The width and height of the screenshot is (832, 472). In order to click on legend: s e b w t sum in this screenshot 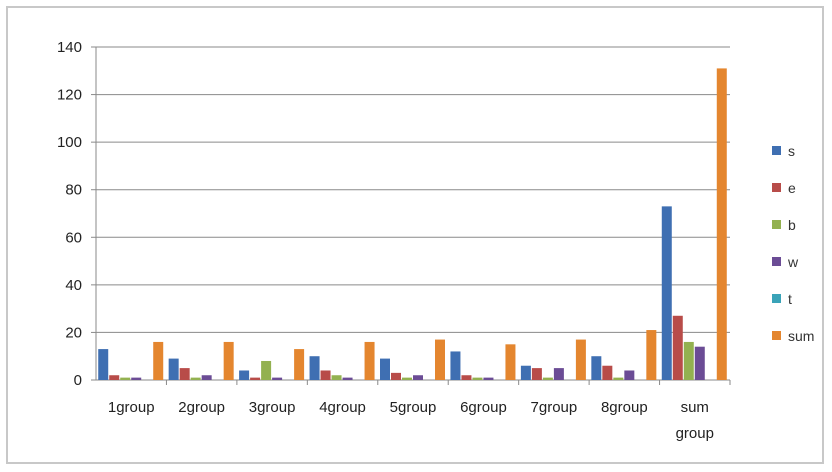, I will do `click(793, 243)`.